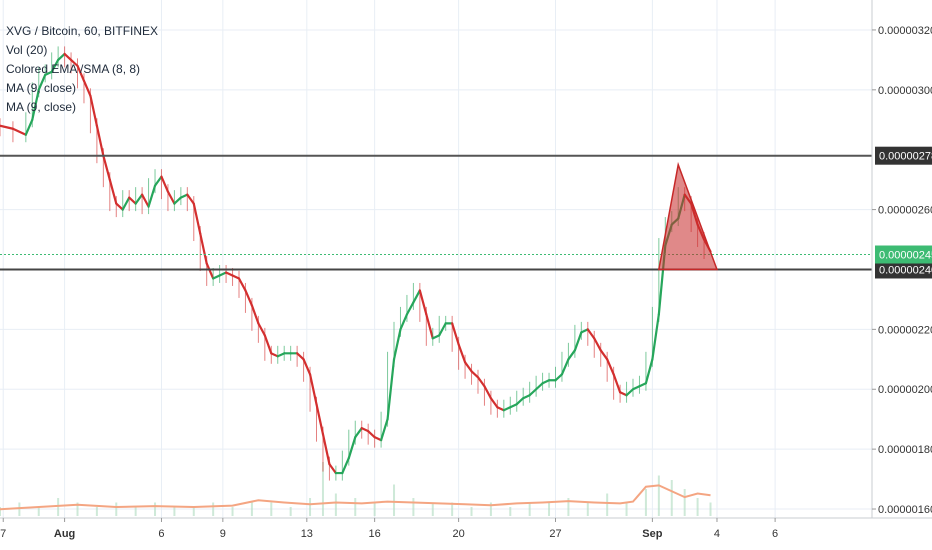 This screenshot has width=932, height=550. What do you see at coordinates (905, 211) in the screenshot?
I see `y-tick-label: 0.00000260` at bounding box center [905, 211].